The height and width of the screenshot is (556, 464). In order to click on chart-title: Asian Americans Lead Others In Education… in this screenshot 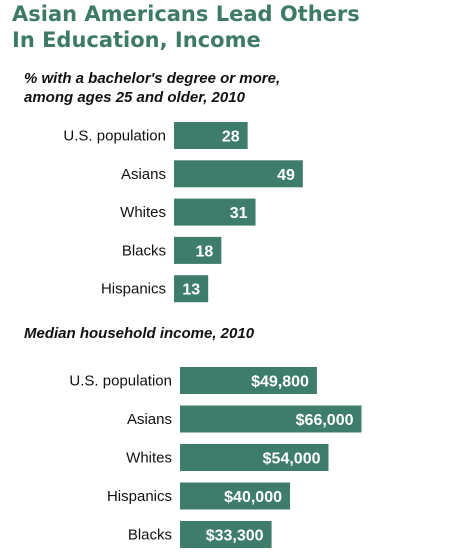, I will do `click(186, 27)`.